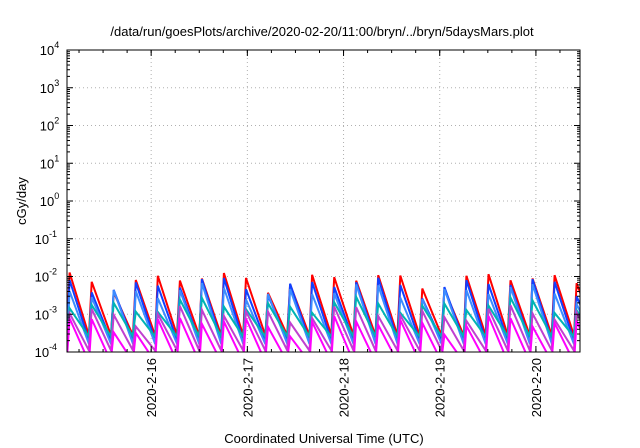  I want to click on y-tick-exponent: 0, so click(56, 196).